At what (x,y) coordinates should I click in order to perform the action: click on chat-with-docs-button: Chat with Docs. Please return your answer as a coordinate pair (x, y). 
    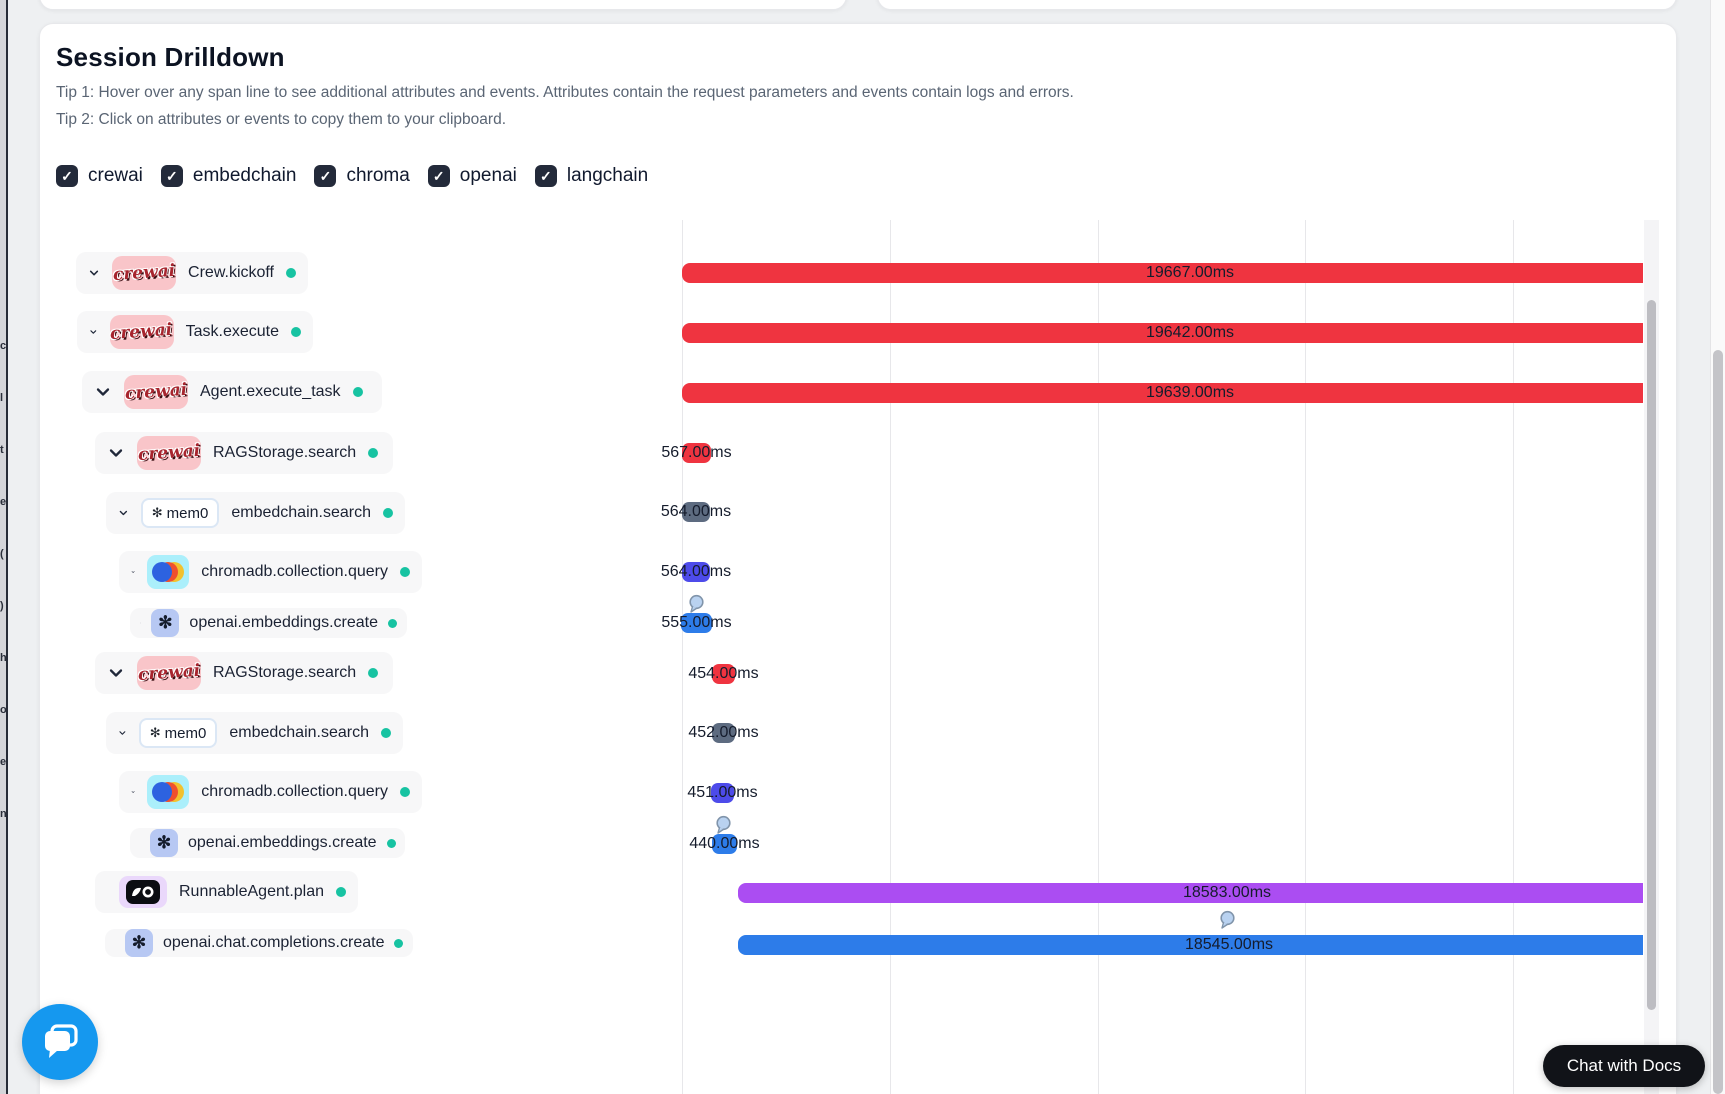
    Looking at the image, I should click on (1624, 1066).